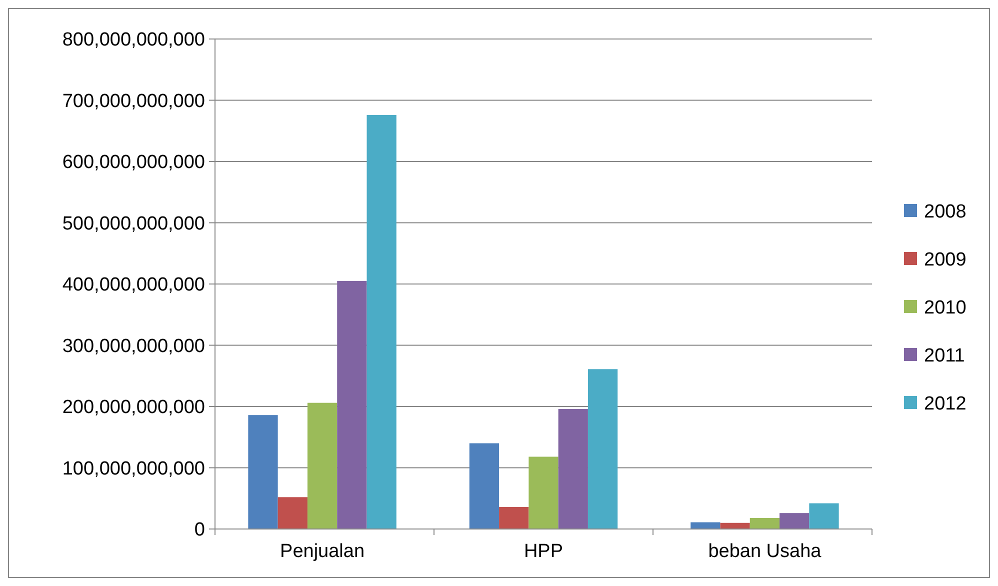 This screenshot has height=586, width=998. Describe the element at coordinates (133, 469) in the screenshot. I see `y-tick-label: 100,000,000,000` at that location.